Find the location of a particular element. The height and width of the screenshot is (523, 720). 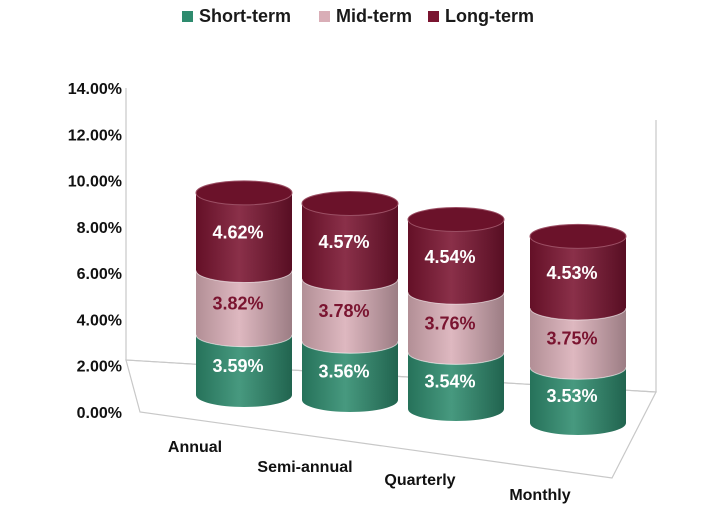

bar-stack: 3.59% 3.82% 4.62% is located at coordinates (244, 293).